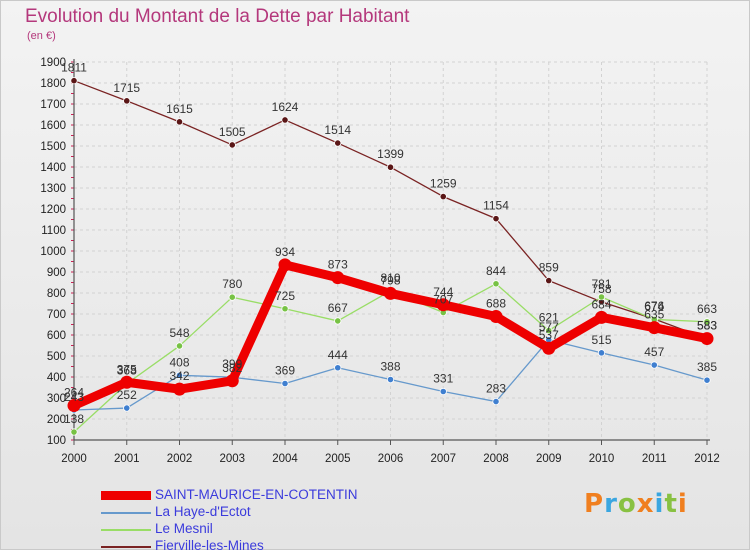 Image resolution: width=750 pixels, height=555 pixels. What do you see at coordinates (126, 88) in the screenshot?
I see `data-label-fierville-les-mines-2001: 1715` at bounding box center [126, 88].